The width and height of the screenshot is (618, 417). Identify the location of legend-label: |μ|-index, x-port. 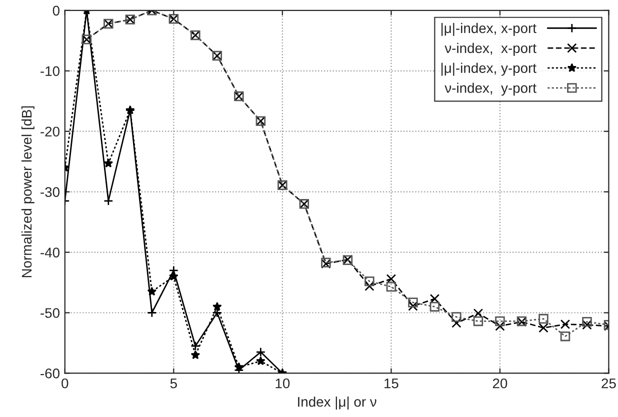
(488, 29).